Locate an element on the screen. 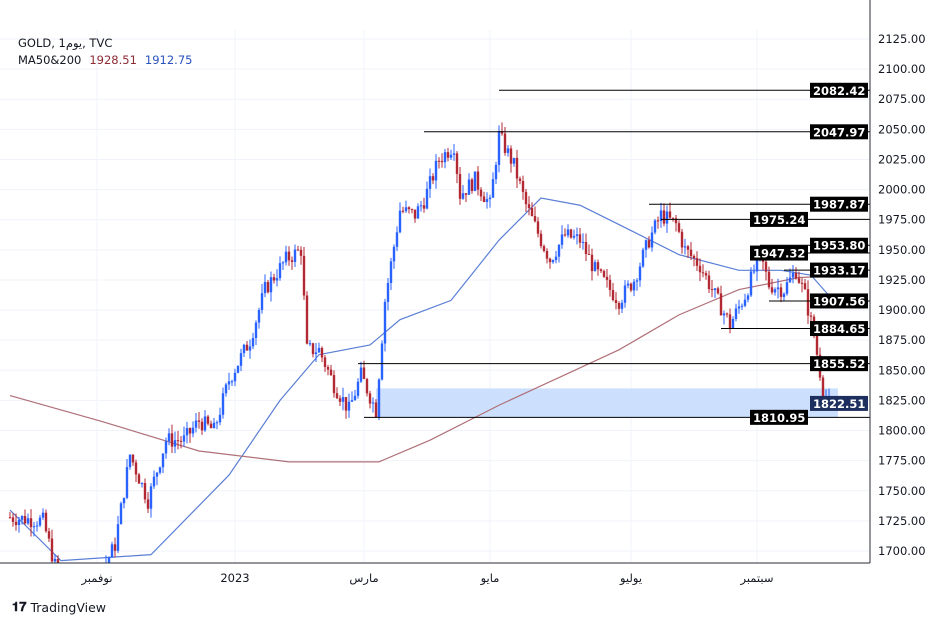 The height and width of the screenshot is (627, 939). price-tick-label: 2050.00 is located at coordinates (902, 129).